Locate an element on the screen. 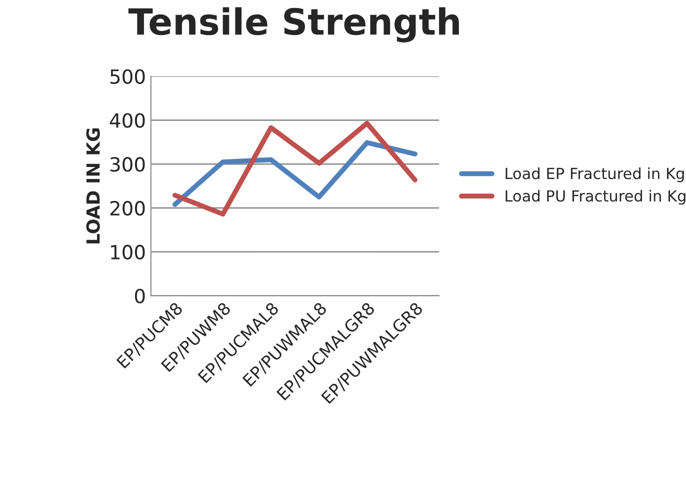  y-axis-title: LOAD IN KG is located at coordinates (93, 186).